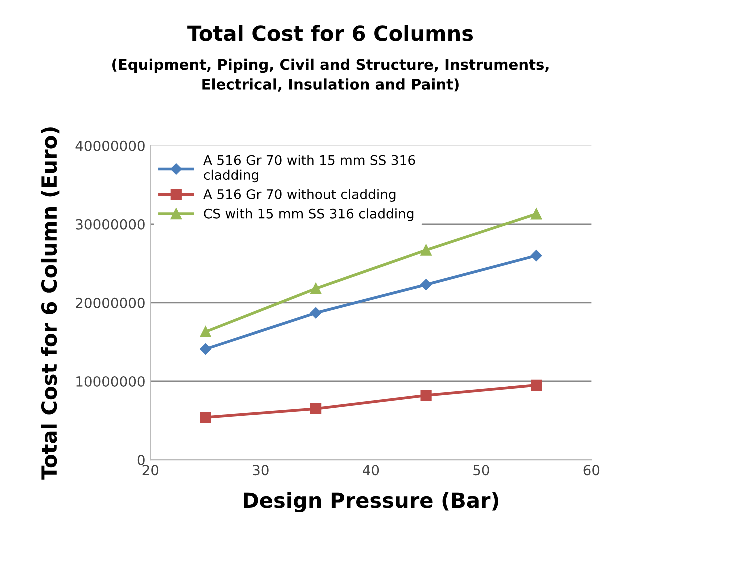 This screenshot has width=735, height=561. What do you see at coordinates (331, 33) in the screenshot?
I see `chart-title: Total Cost for 6 Columns` at bounding box center [331, 33].